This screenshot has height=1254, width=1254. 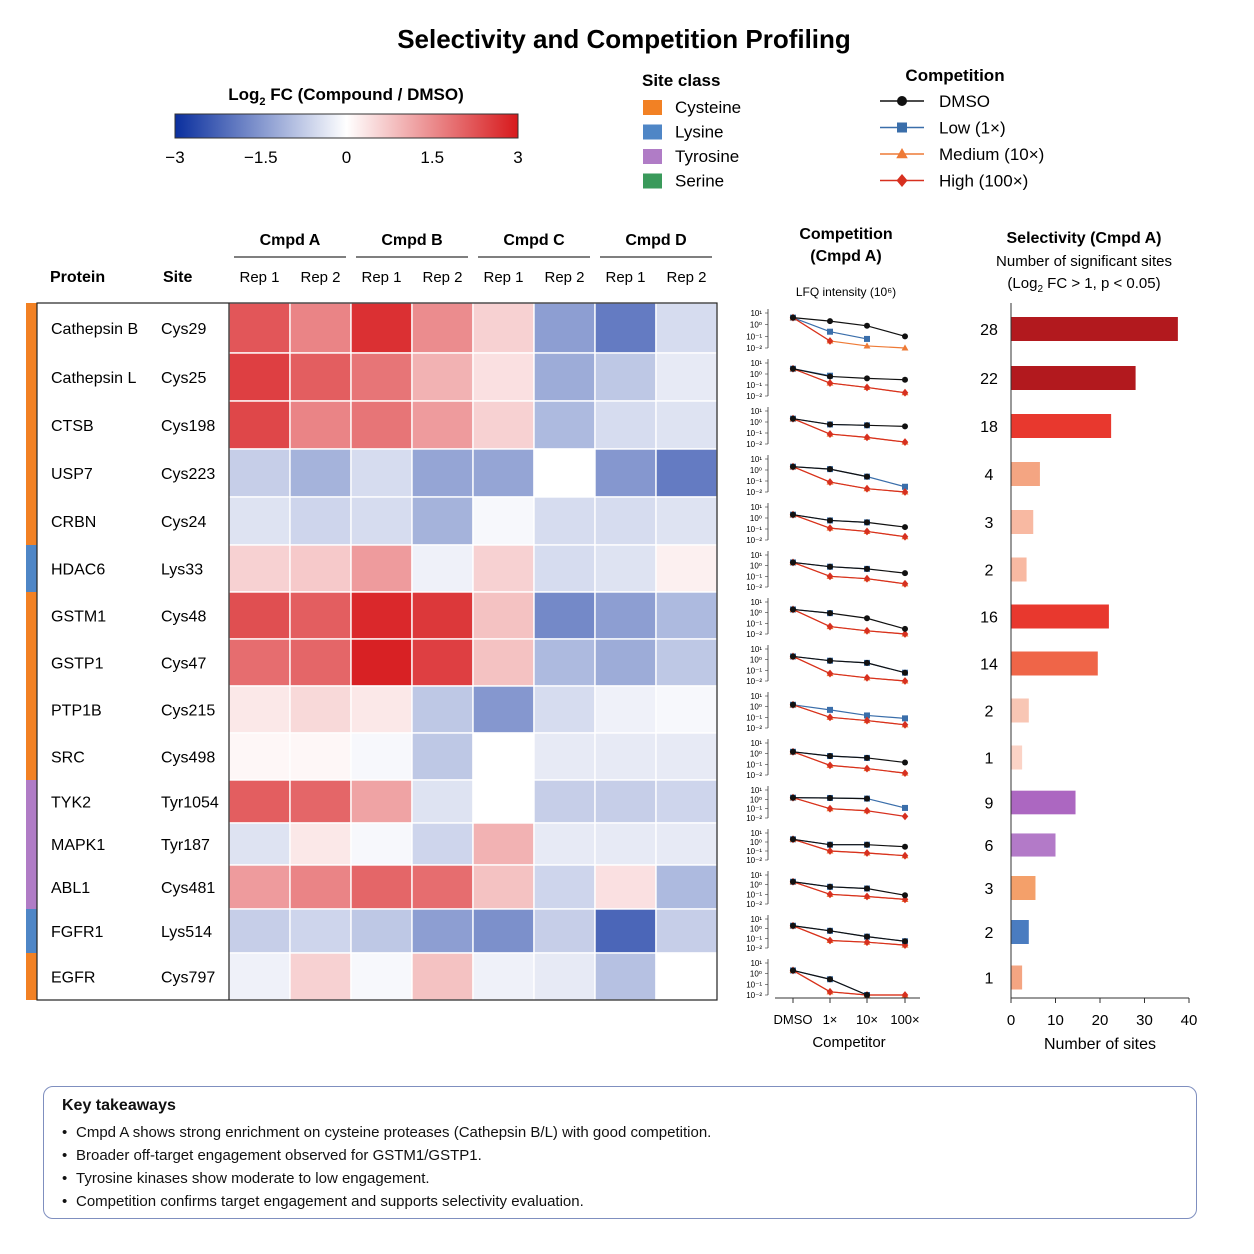 What do you see at coordinates (261, 157) in the screenshot?
I see `colorbar-tick-label: −1.5` at bounding box center [261, 157].